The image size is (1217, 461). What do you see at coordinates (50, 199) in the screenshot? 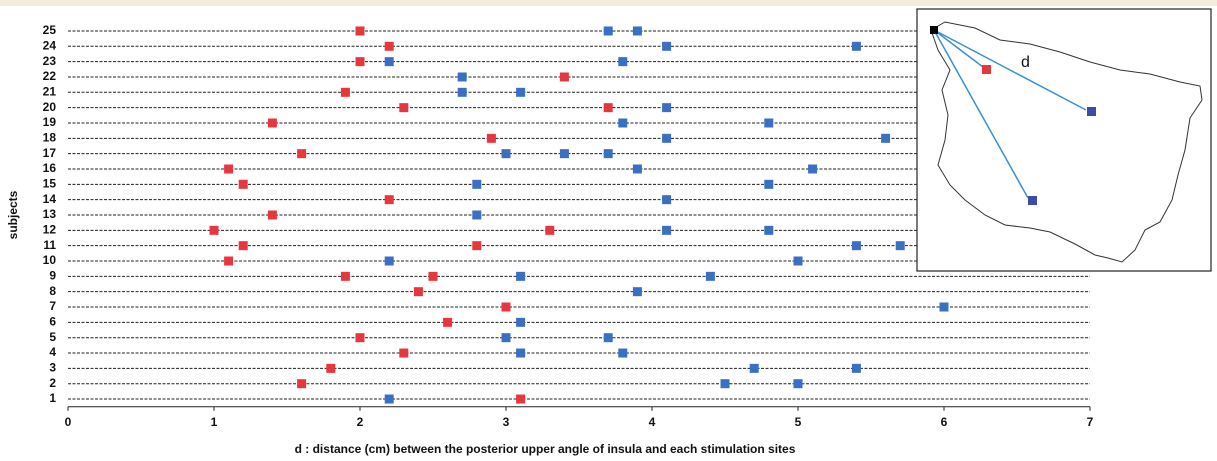
I see `y-tick-label: 14` at bounding box center [50, 199].